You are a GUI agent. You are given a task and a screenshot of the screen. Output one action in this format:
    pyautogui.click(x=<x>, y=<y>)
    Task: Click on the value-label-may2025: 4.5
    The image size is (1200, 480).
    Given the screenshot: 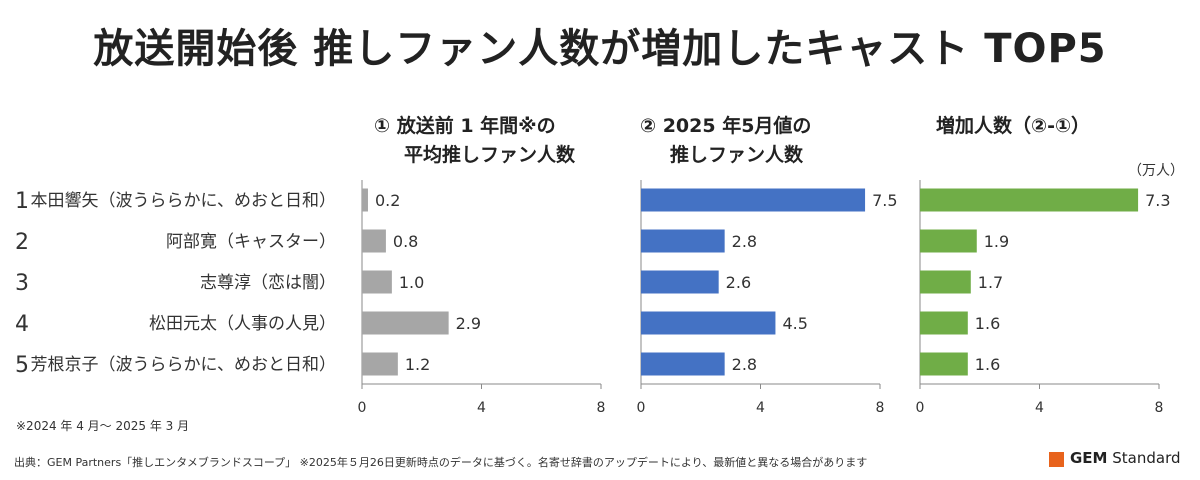 What is the action you would take?
    pyautogui.click(x=794, y=323)
    